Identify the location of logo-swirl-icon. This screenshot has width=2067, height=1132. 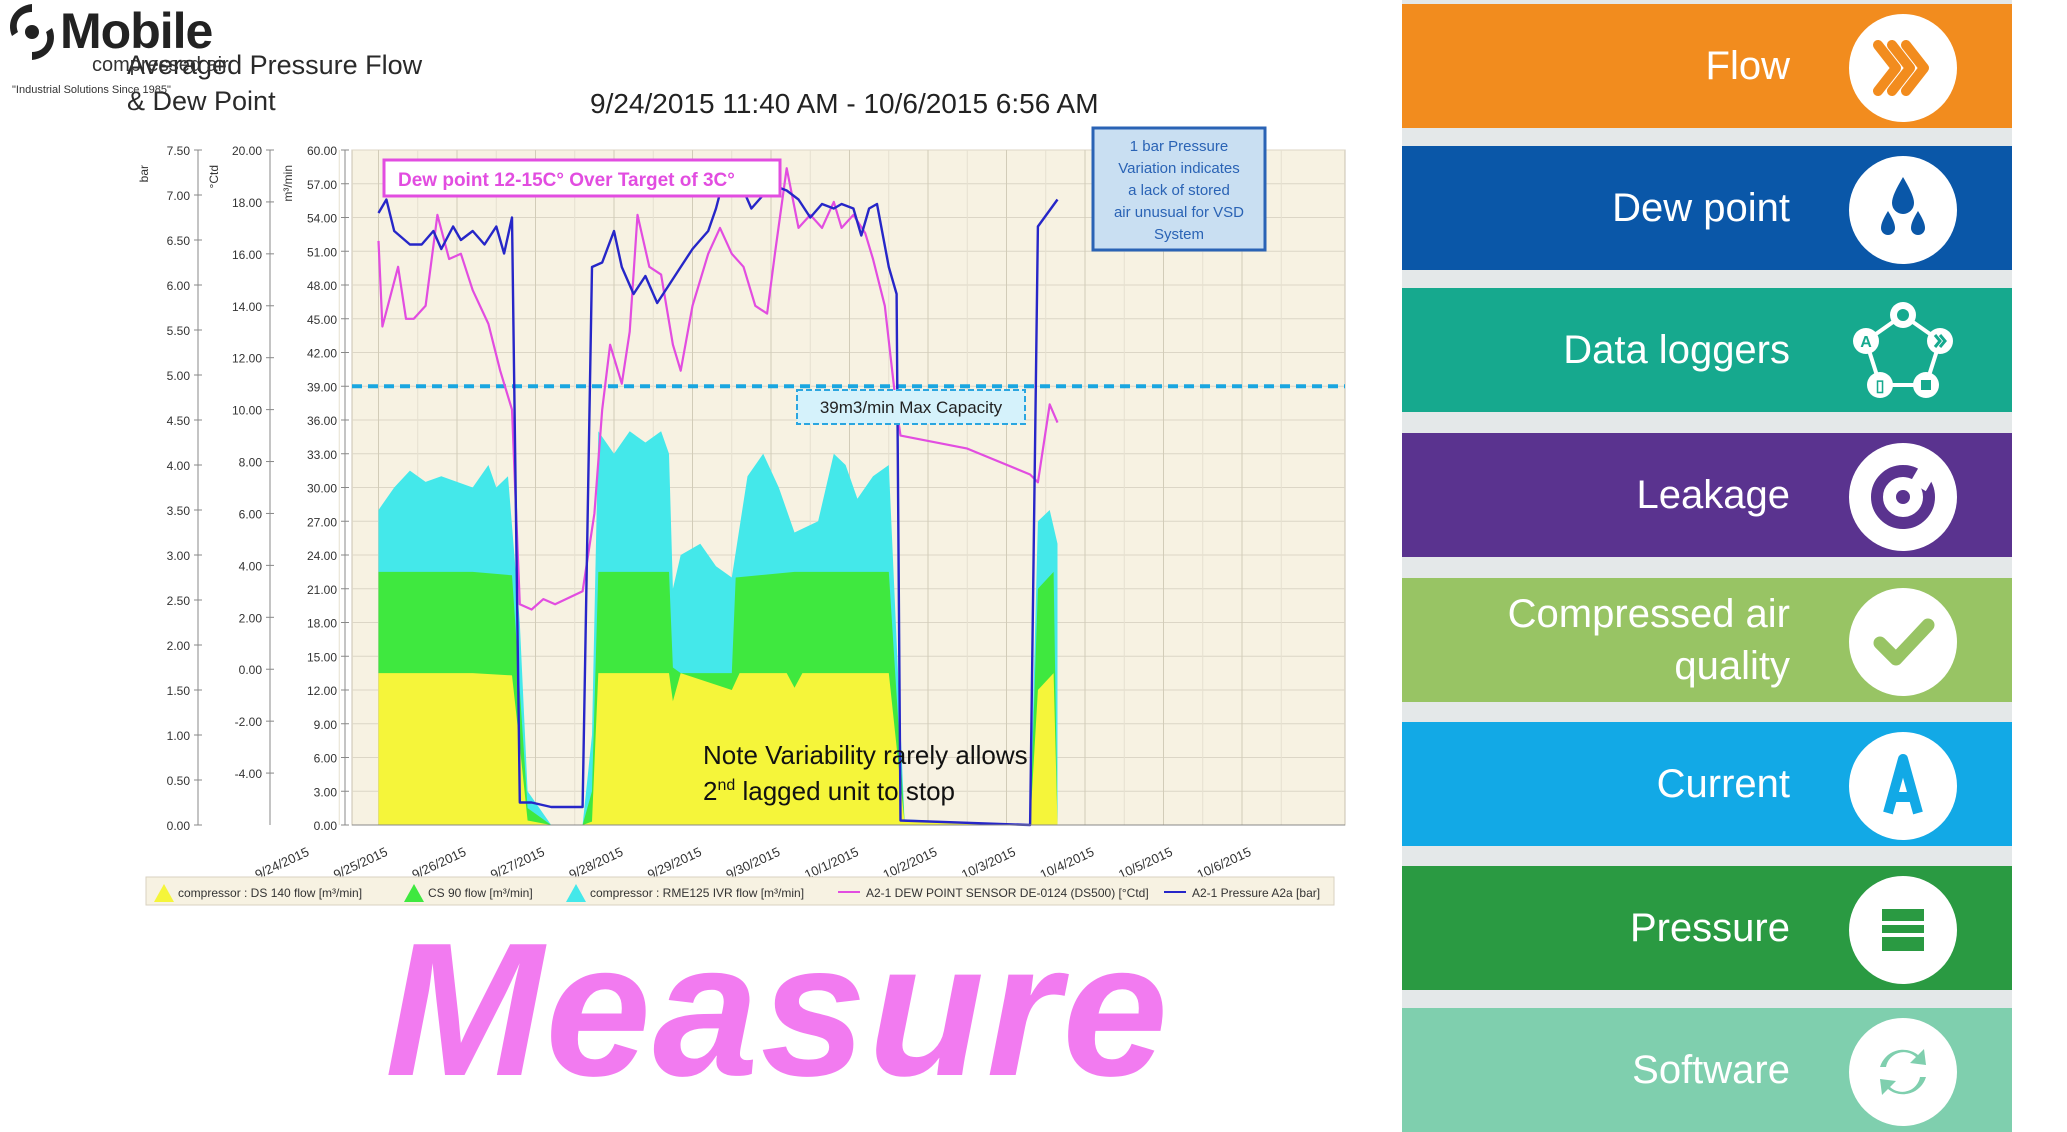
(32, 32).